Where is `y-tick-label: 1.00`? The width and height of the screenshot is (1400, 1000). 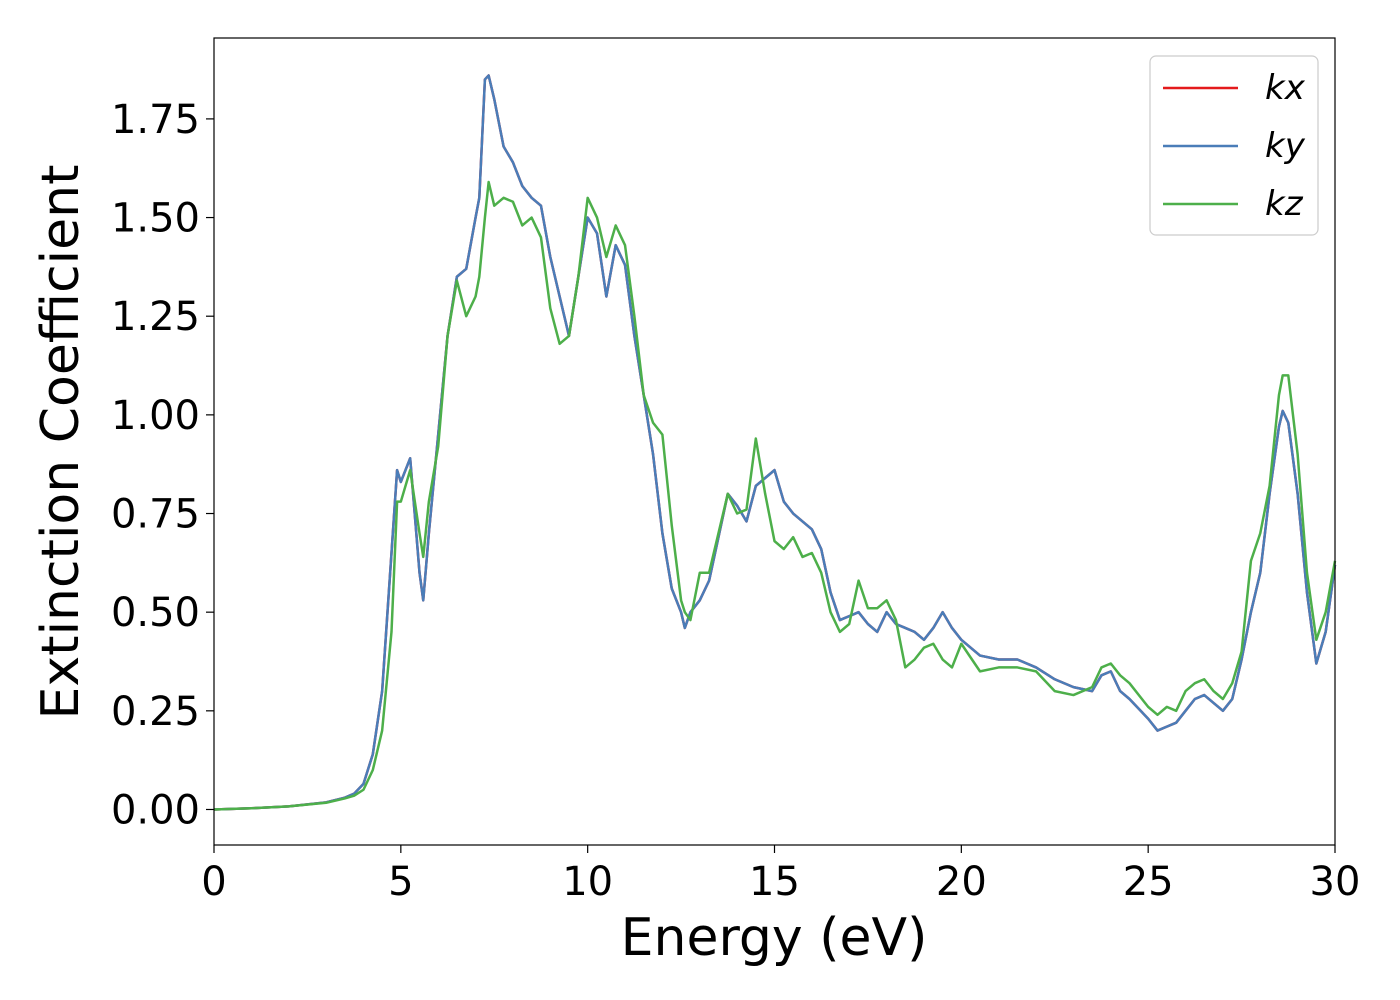 y-tick-label: 1.00 is located at coordinates (155, 416).